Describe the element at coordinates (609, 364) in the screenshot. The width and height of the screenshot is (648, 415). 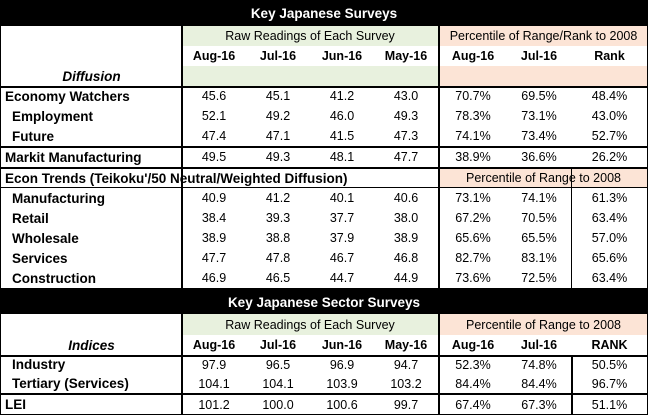
I see `cell-value: 50.5%` at that location.